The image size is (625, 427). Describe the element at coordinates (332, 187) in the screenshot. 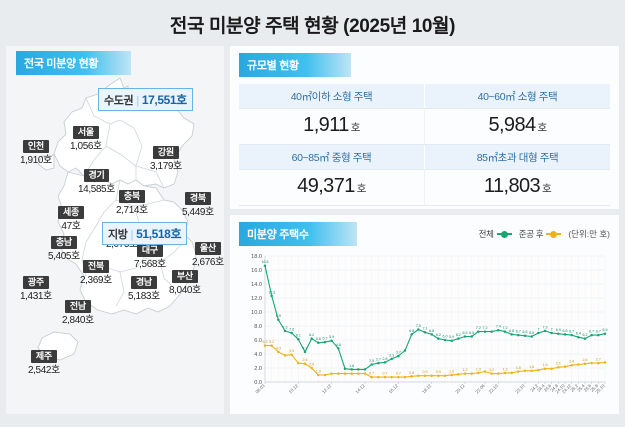

I see `size-value-2: 49,371 호` at that location.